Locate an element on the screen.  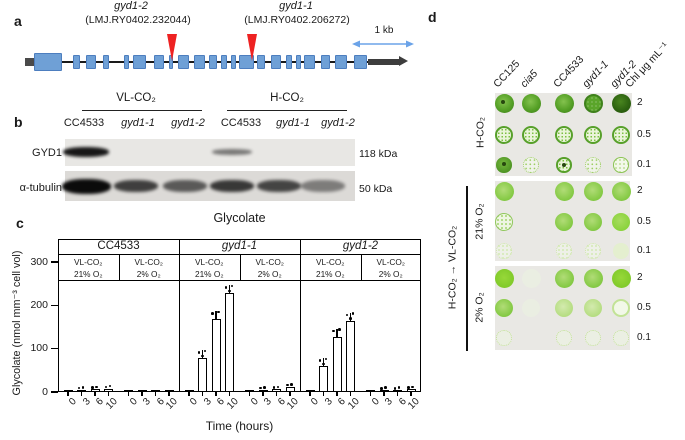
blot-condition-header-hco2: H-CO₂ is located at coordinates (287, 98).